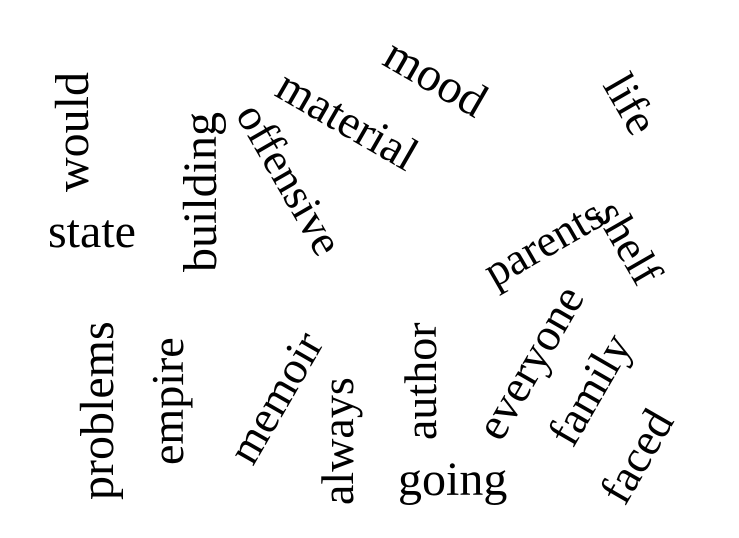  Describe the element at coordinates (543, 242) in the screenshot. I see `word-parents: parents` at that location.